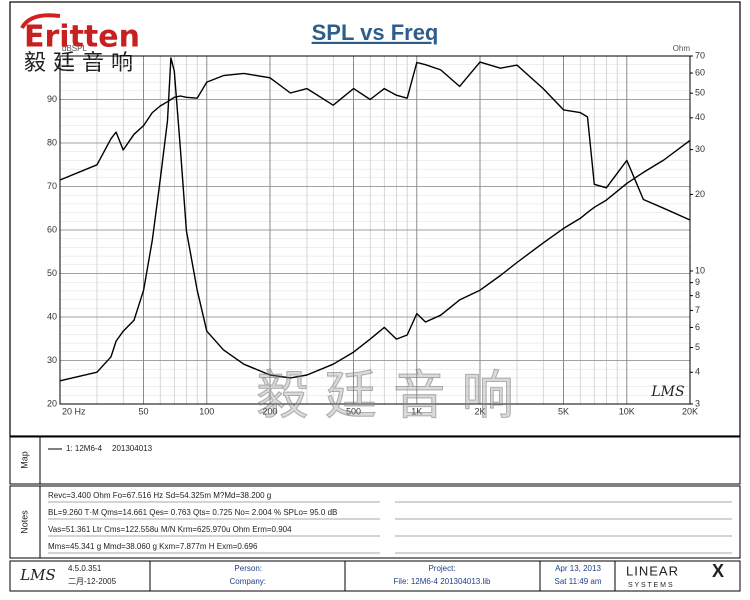 The image size is (750, 600). What do you see at coordinates (52, 99) in the screenshot?
I see `y-tick-label: 90` at bounding box center [52, 99].